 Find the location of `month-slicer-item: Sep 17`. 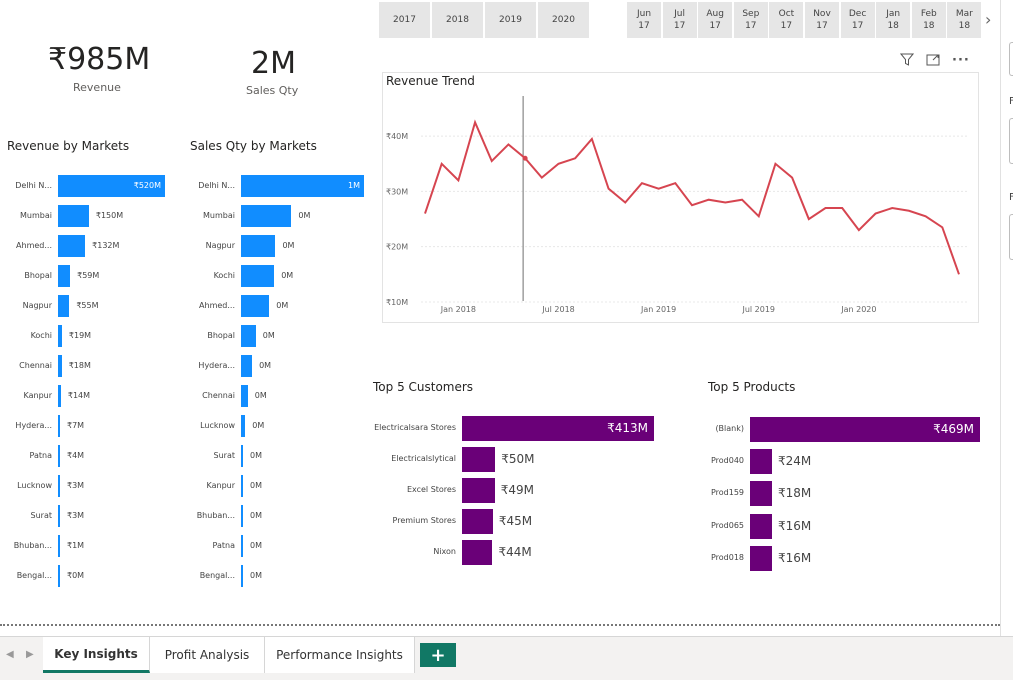

month-slicer-item: Sep 17 is located at coordinates (750, 20).